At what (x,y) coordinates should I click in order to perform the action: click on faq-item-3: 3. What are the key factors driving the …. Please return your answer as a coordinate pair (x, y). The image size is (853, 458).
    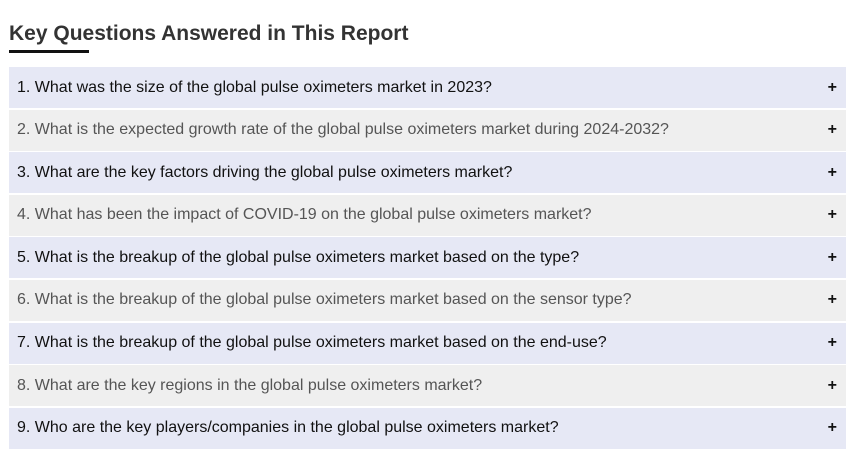
    Looking at the image, I should click on (427, 173).